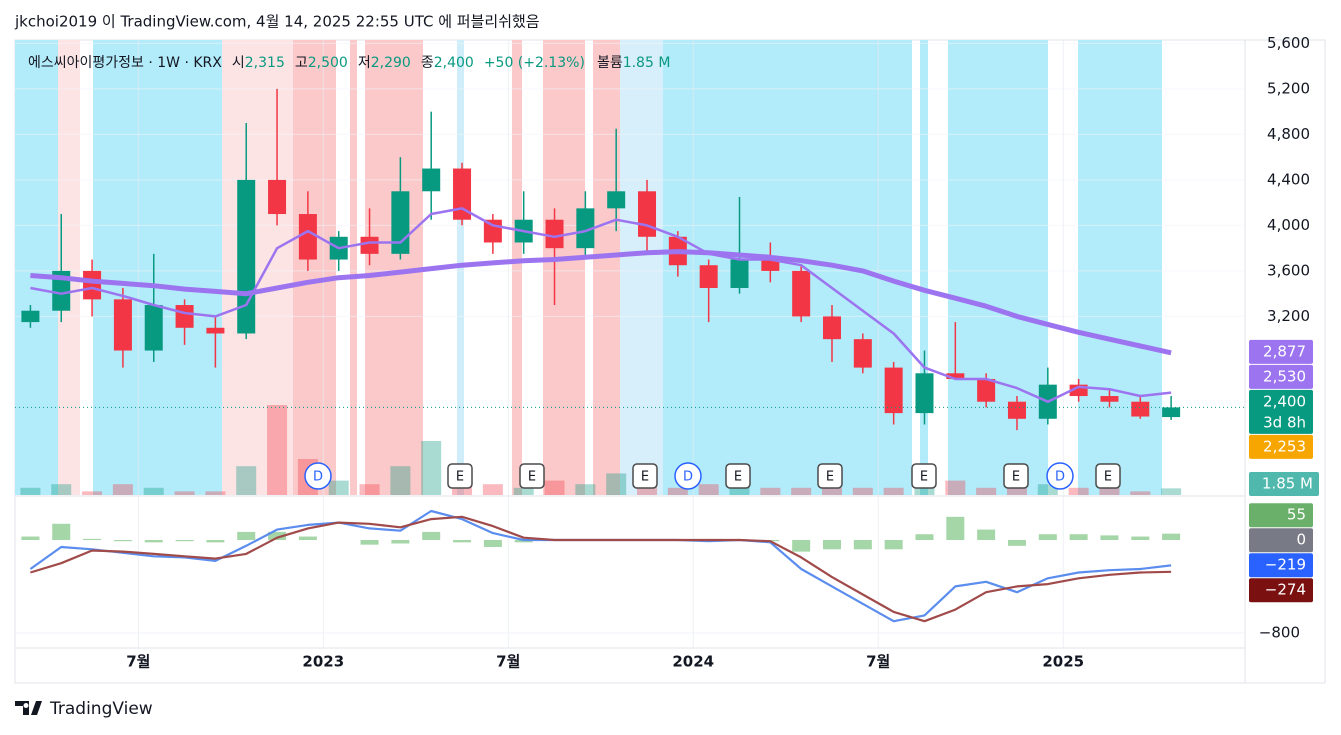 The height and width of the screenshot is (735, 1341). Describe the element at coordinates (647, 63) in the screenshot. I see `volume: 1.85 M` at that location.